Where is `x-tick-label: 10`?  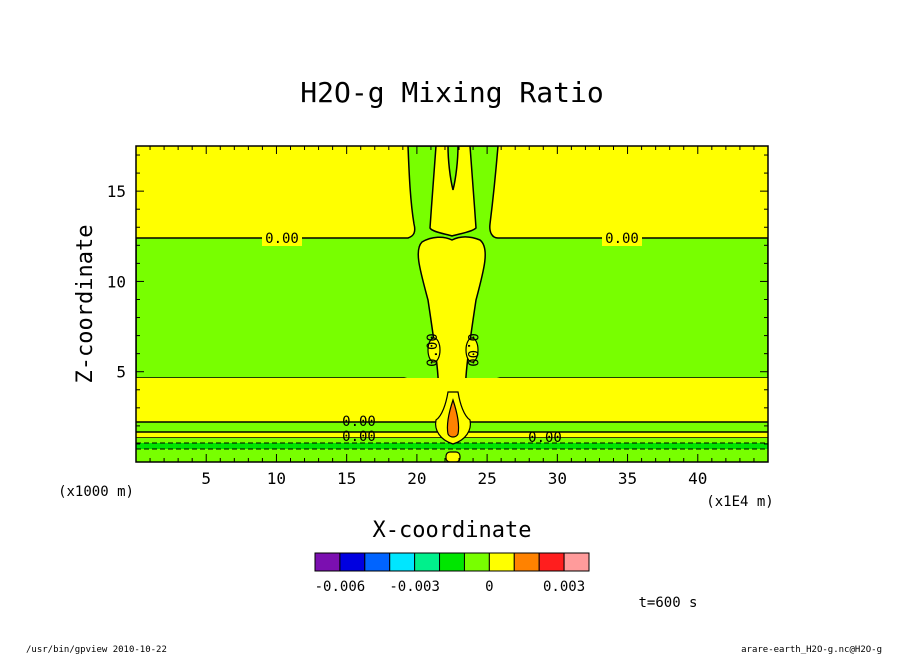
x-tick-label: 10 is located at coordinates (276, 478).